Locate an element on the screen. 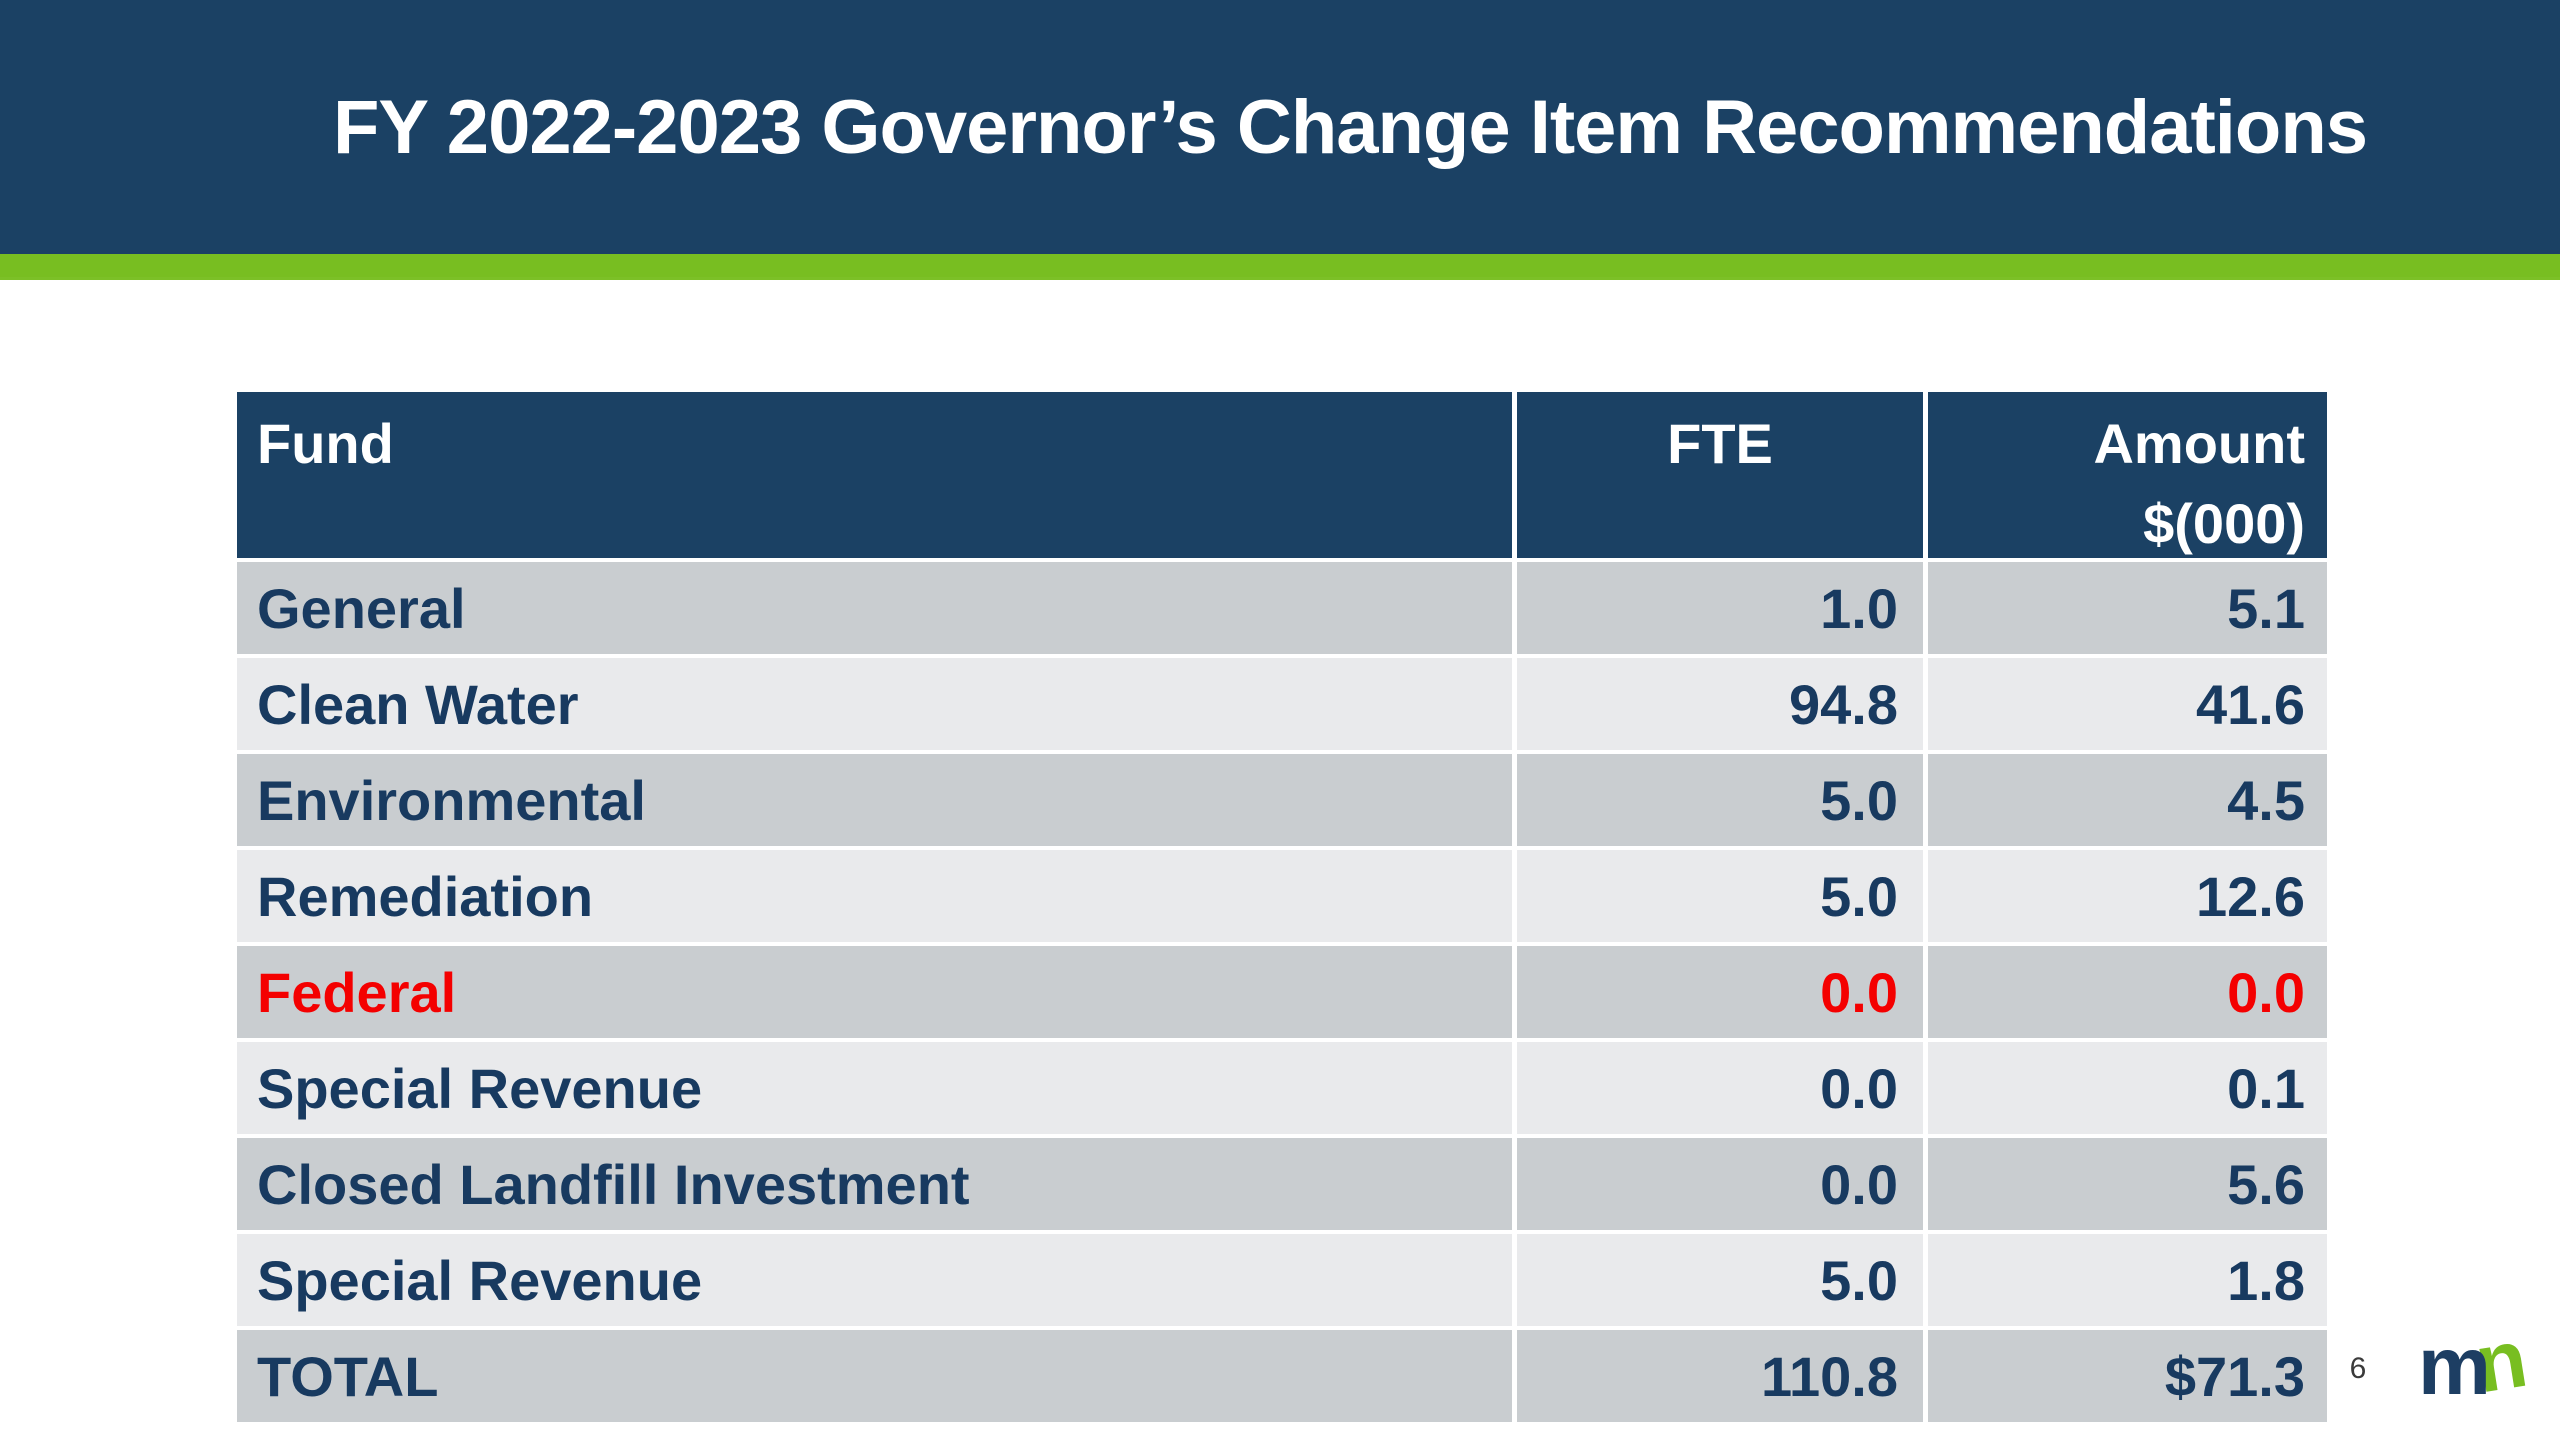 The height and width of the screenshot is (1440, 2560). row-federal-fund: Federal is located at coordinates (874, 992).